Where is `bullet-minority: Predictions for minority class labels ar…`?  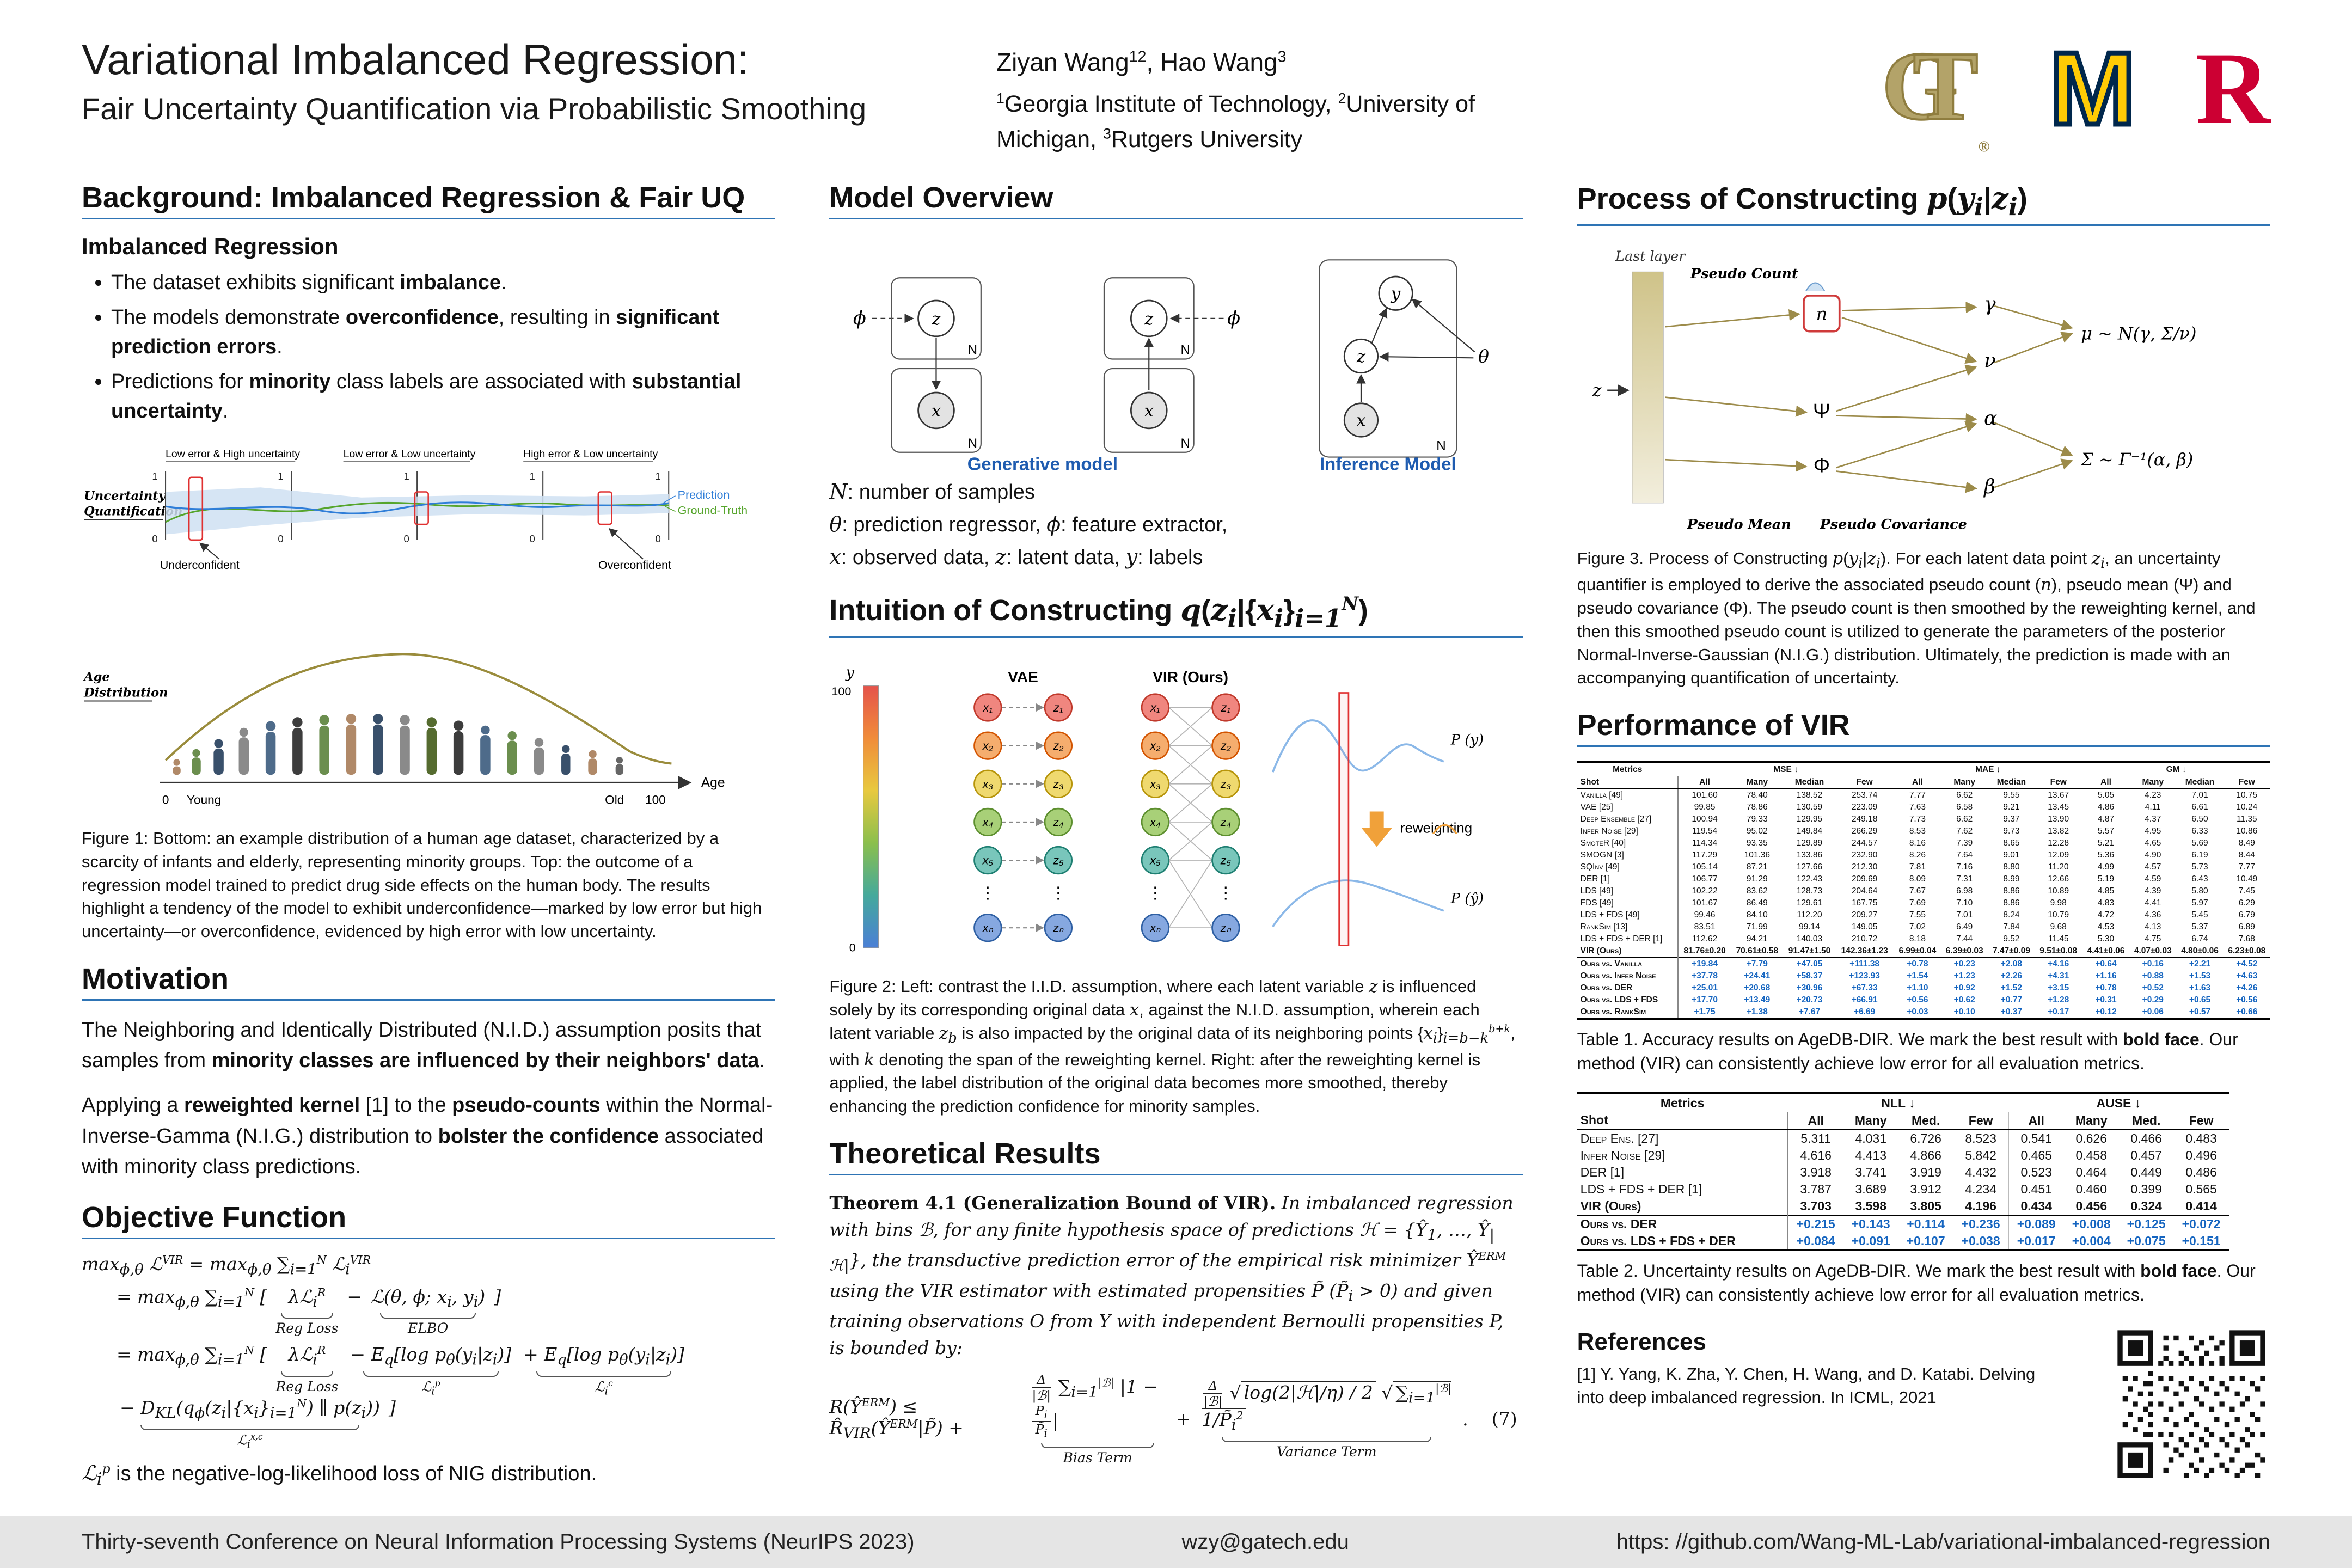 bullet-minority: Predictions for minority class labels ar… is located at coordinates (443, 396).